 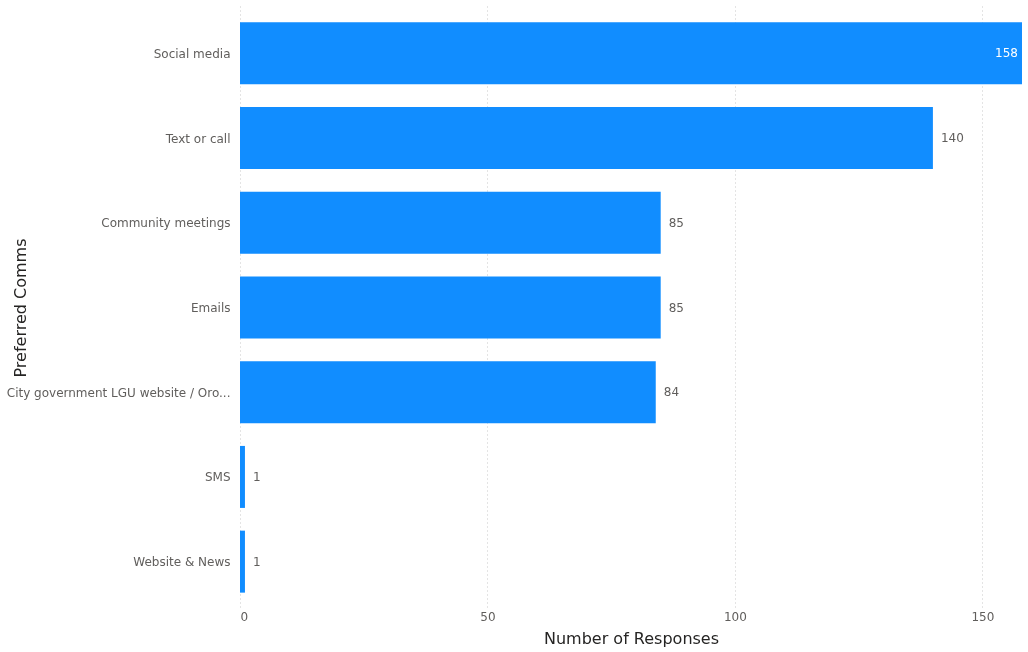 I want to click on y-tick-label: Social media, so click(x=192, y=53).